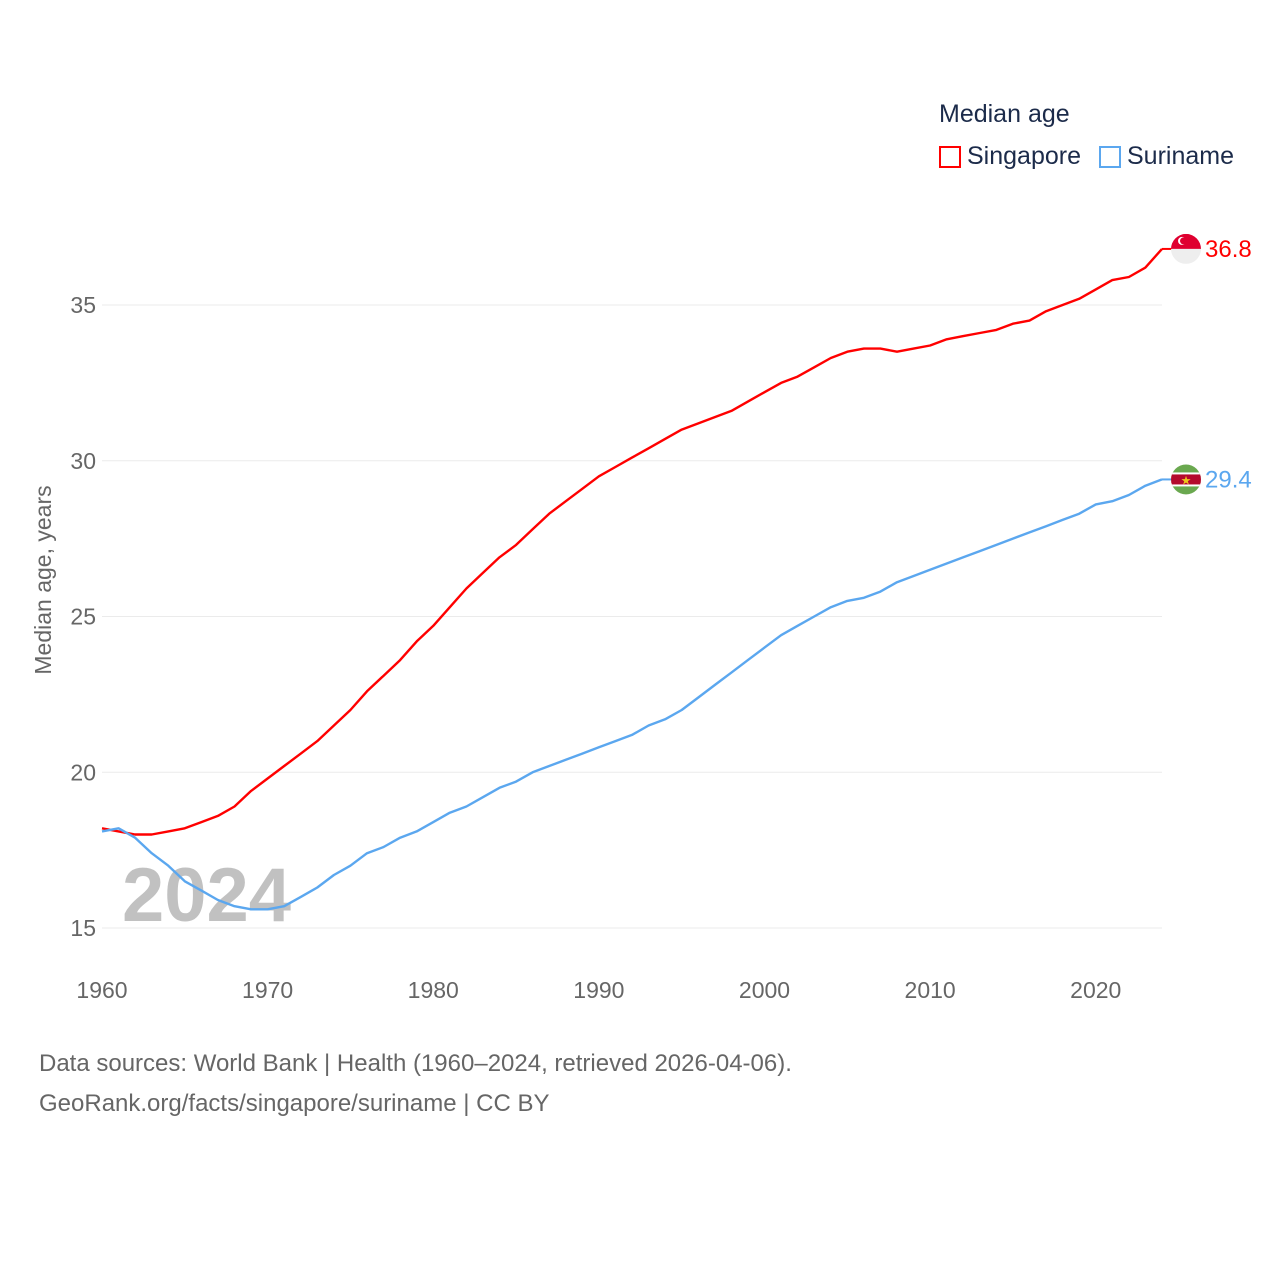  What do you see at coordinates (1228, 479) in the screenshot?
I see `end-value-label: 29.4` at bounding box center [1228, 479].